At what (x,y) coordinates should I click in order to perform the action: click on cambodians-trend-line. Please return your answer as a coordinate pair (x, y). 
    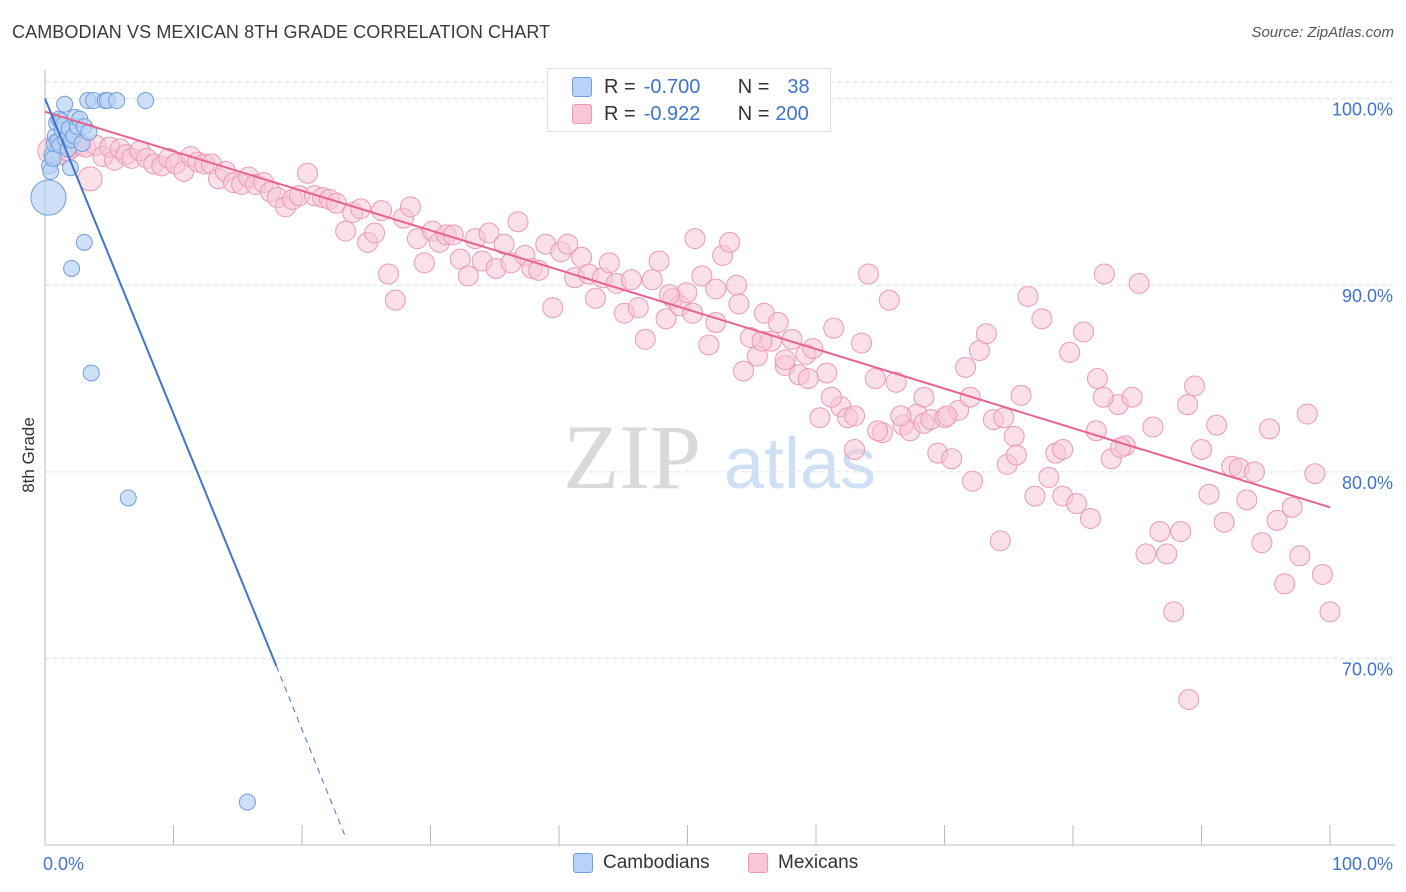
    Looking at the image, I should click on (161, 382).